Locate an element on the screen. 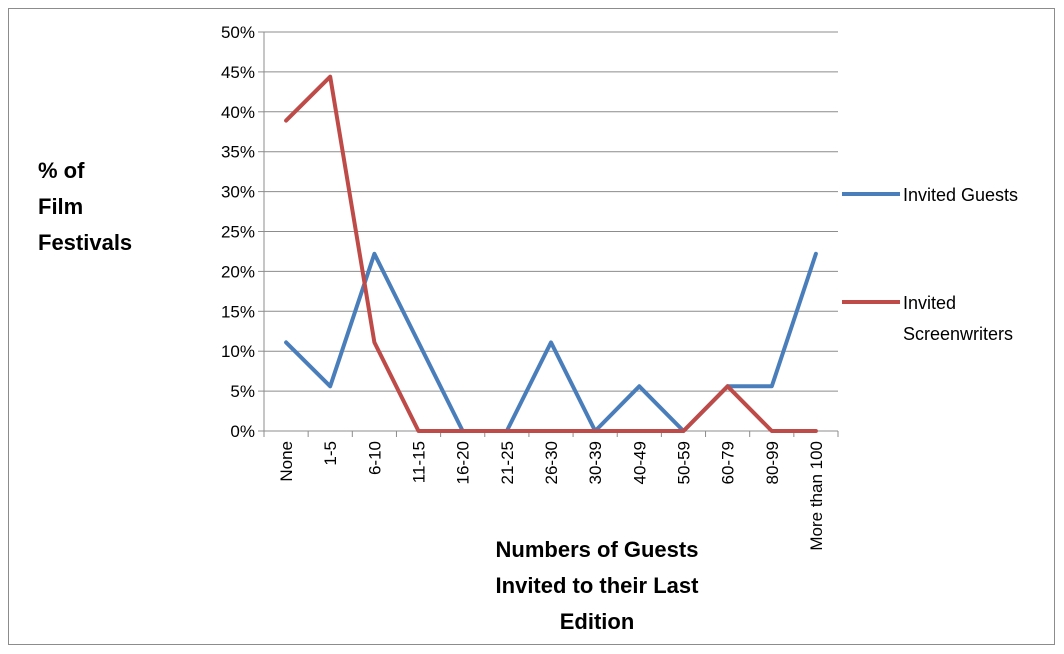  legend: Invited Guests Invited Screenwriters is located at coordinates (930, 264).